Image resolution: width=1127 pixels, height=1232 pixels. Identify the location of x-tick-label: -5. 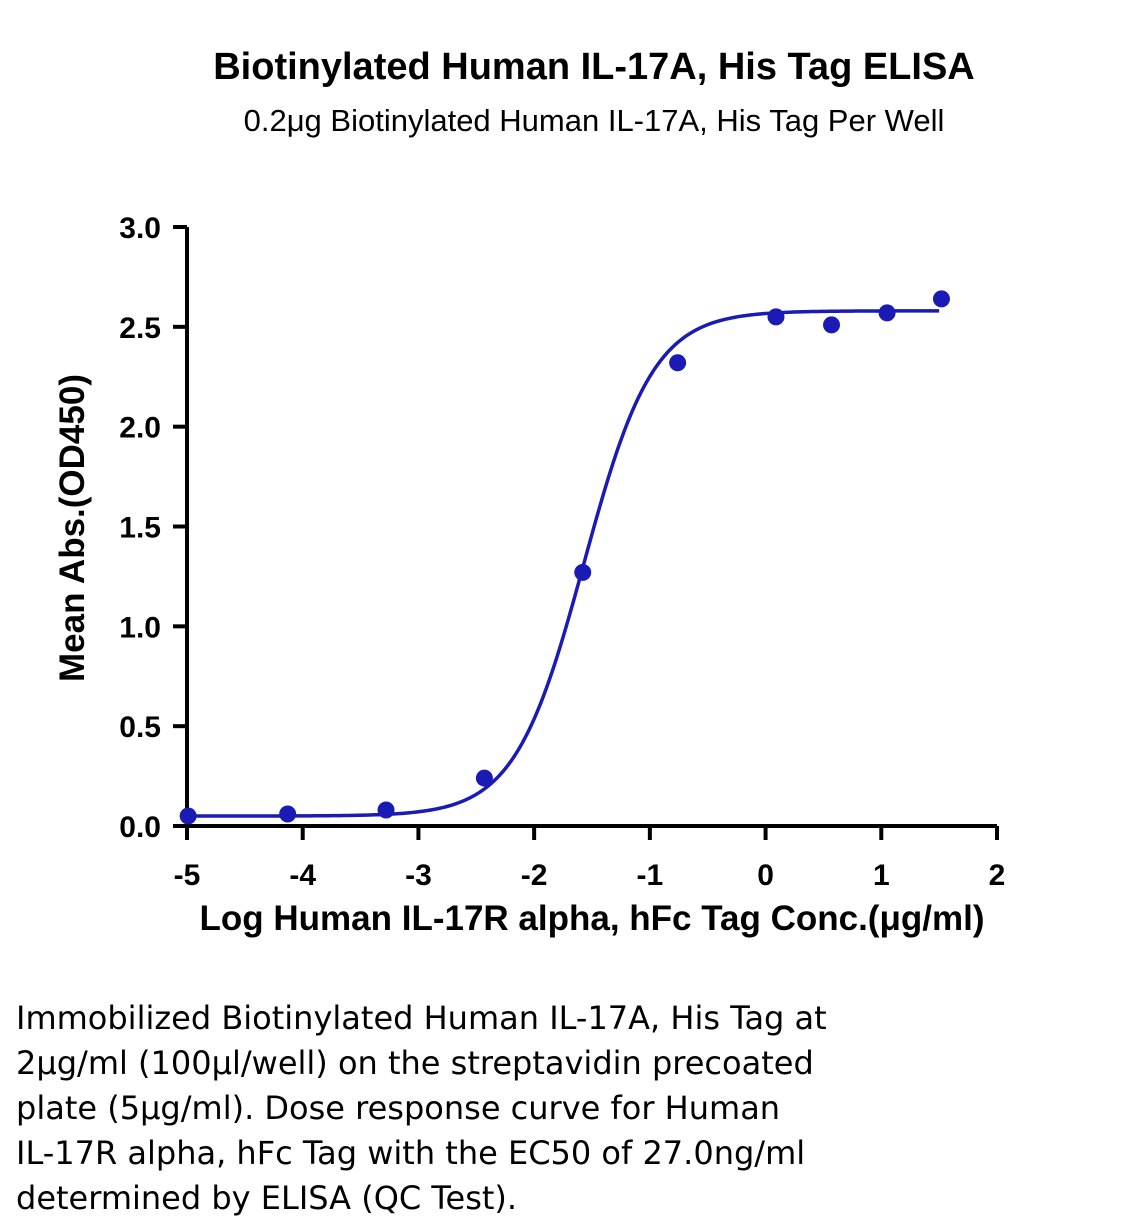
(187, 875).